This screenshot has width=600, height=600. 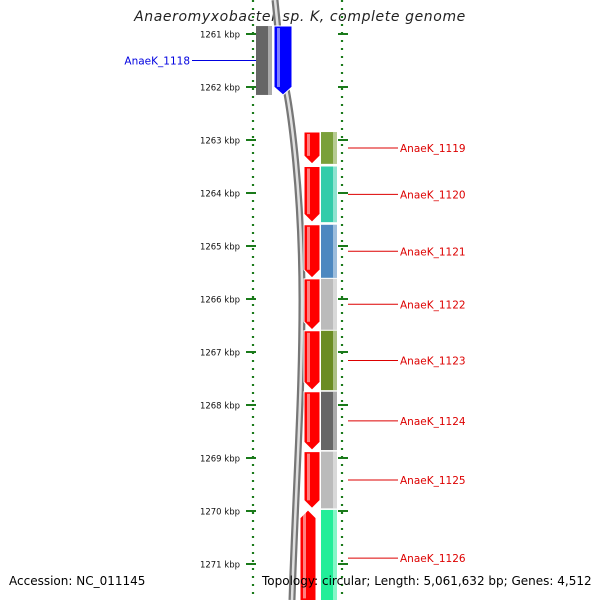 What do you see at coordinates (433, 481) in the screenshot?
I see `gene-label: AnaeK_1125` at bounding box center [433, 481].